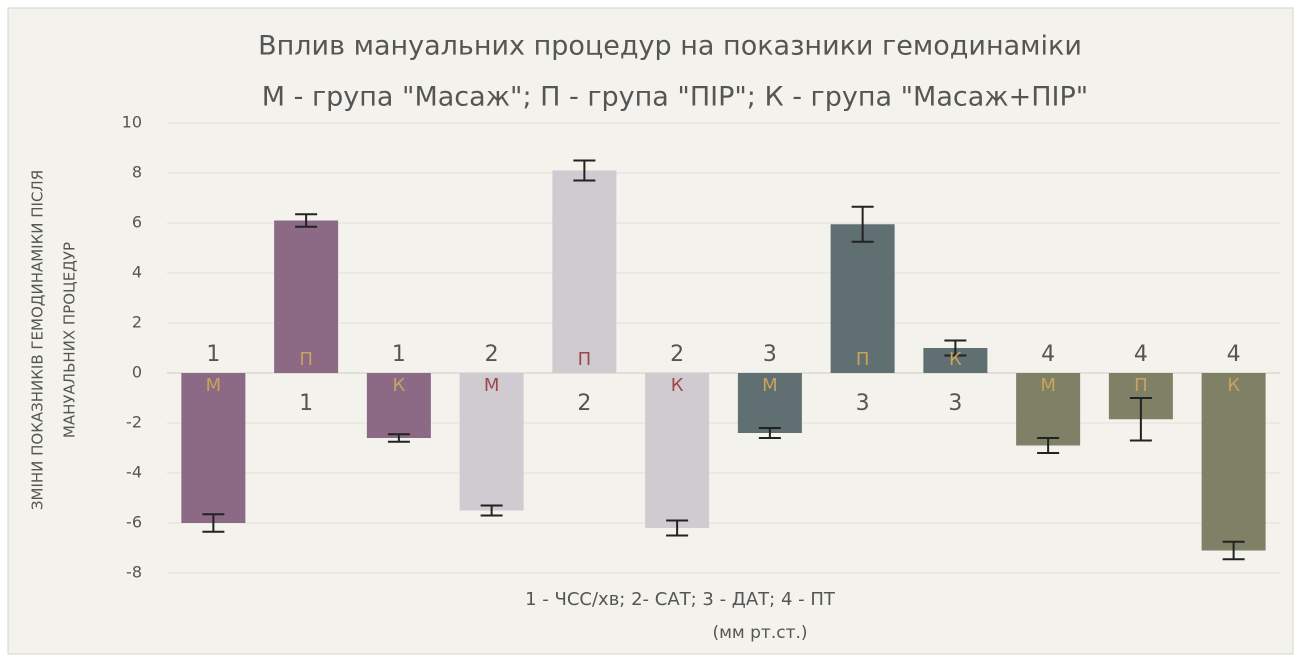 This screenshot has width=1301, height=666. What do you see at coordinates (134, 522) in the screenshot?
I see `y-tick-label: -6` at bounding box center [134, 522].